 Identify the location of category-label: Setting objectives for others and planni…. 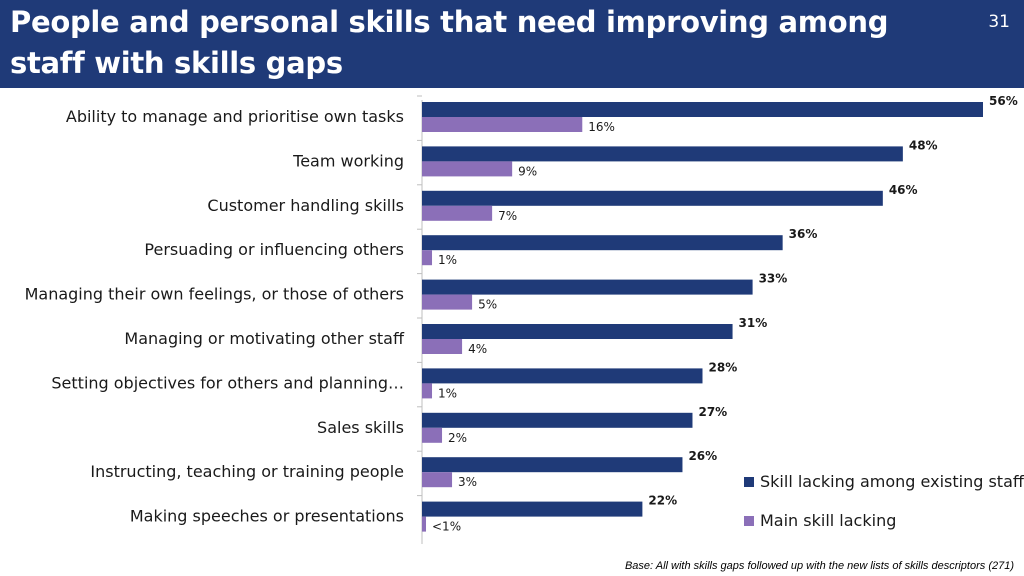
(227, 382).